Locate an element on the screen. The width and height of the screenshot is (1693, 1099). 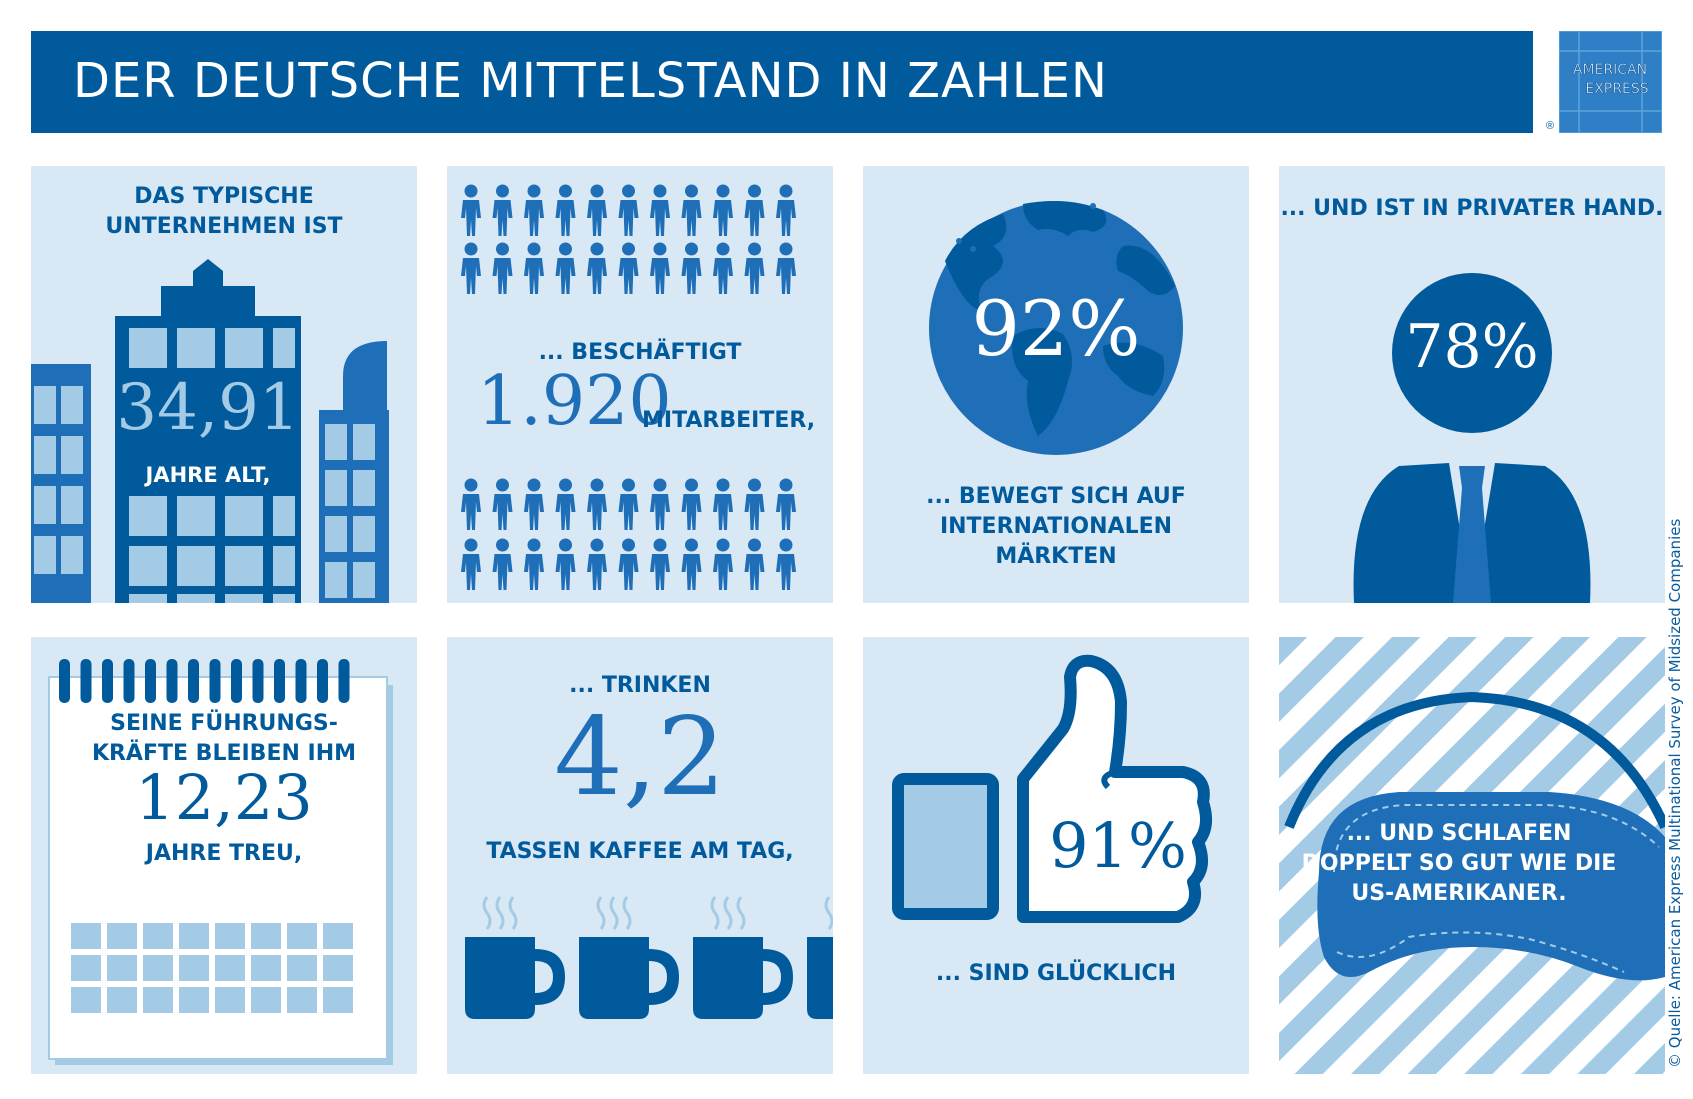
age-unit: JAHRE ALT, is located at coordinates (208, 475).